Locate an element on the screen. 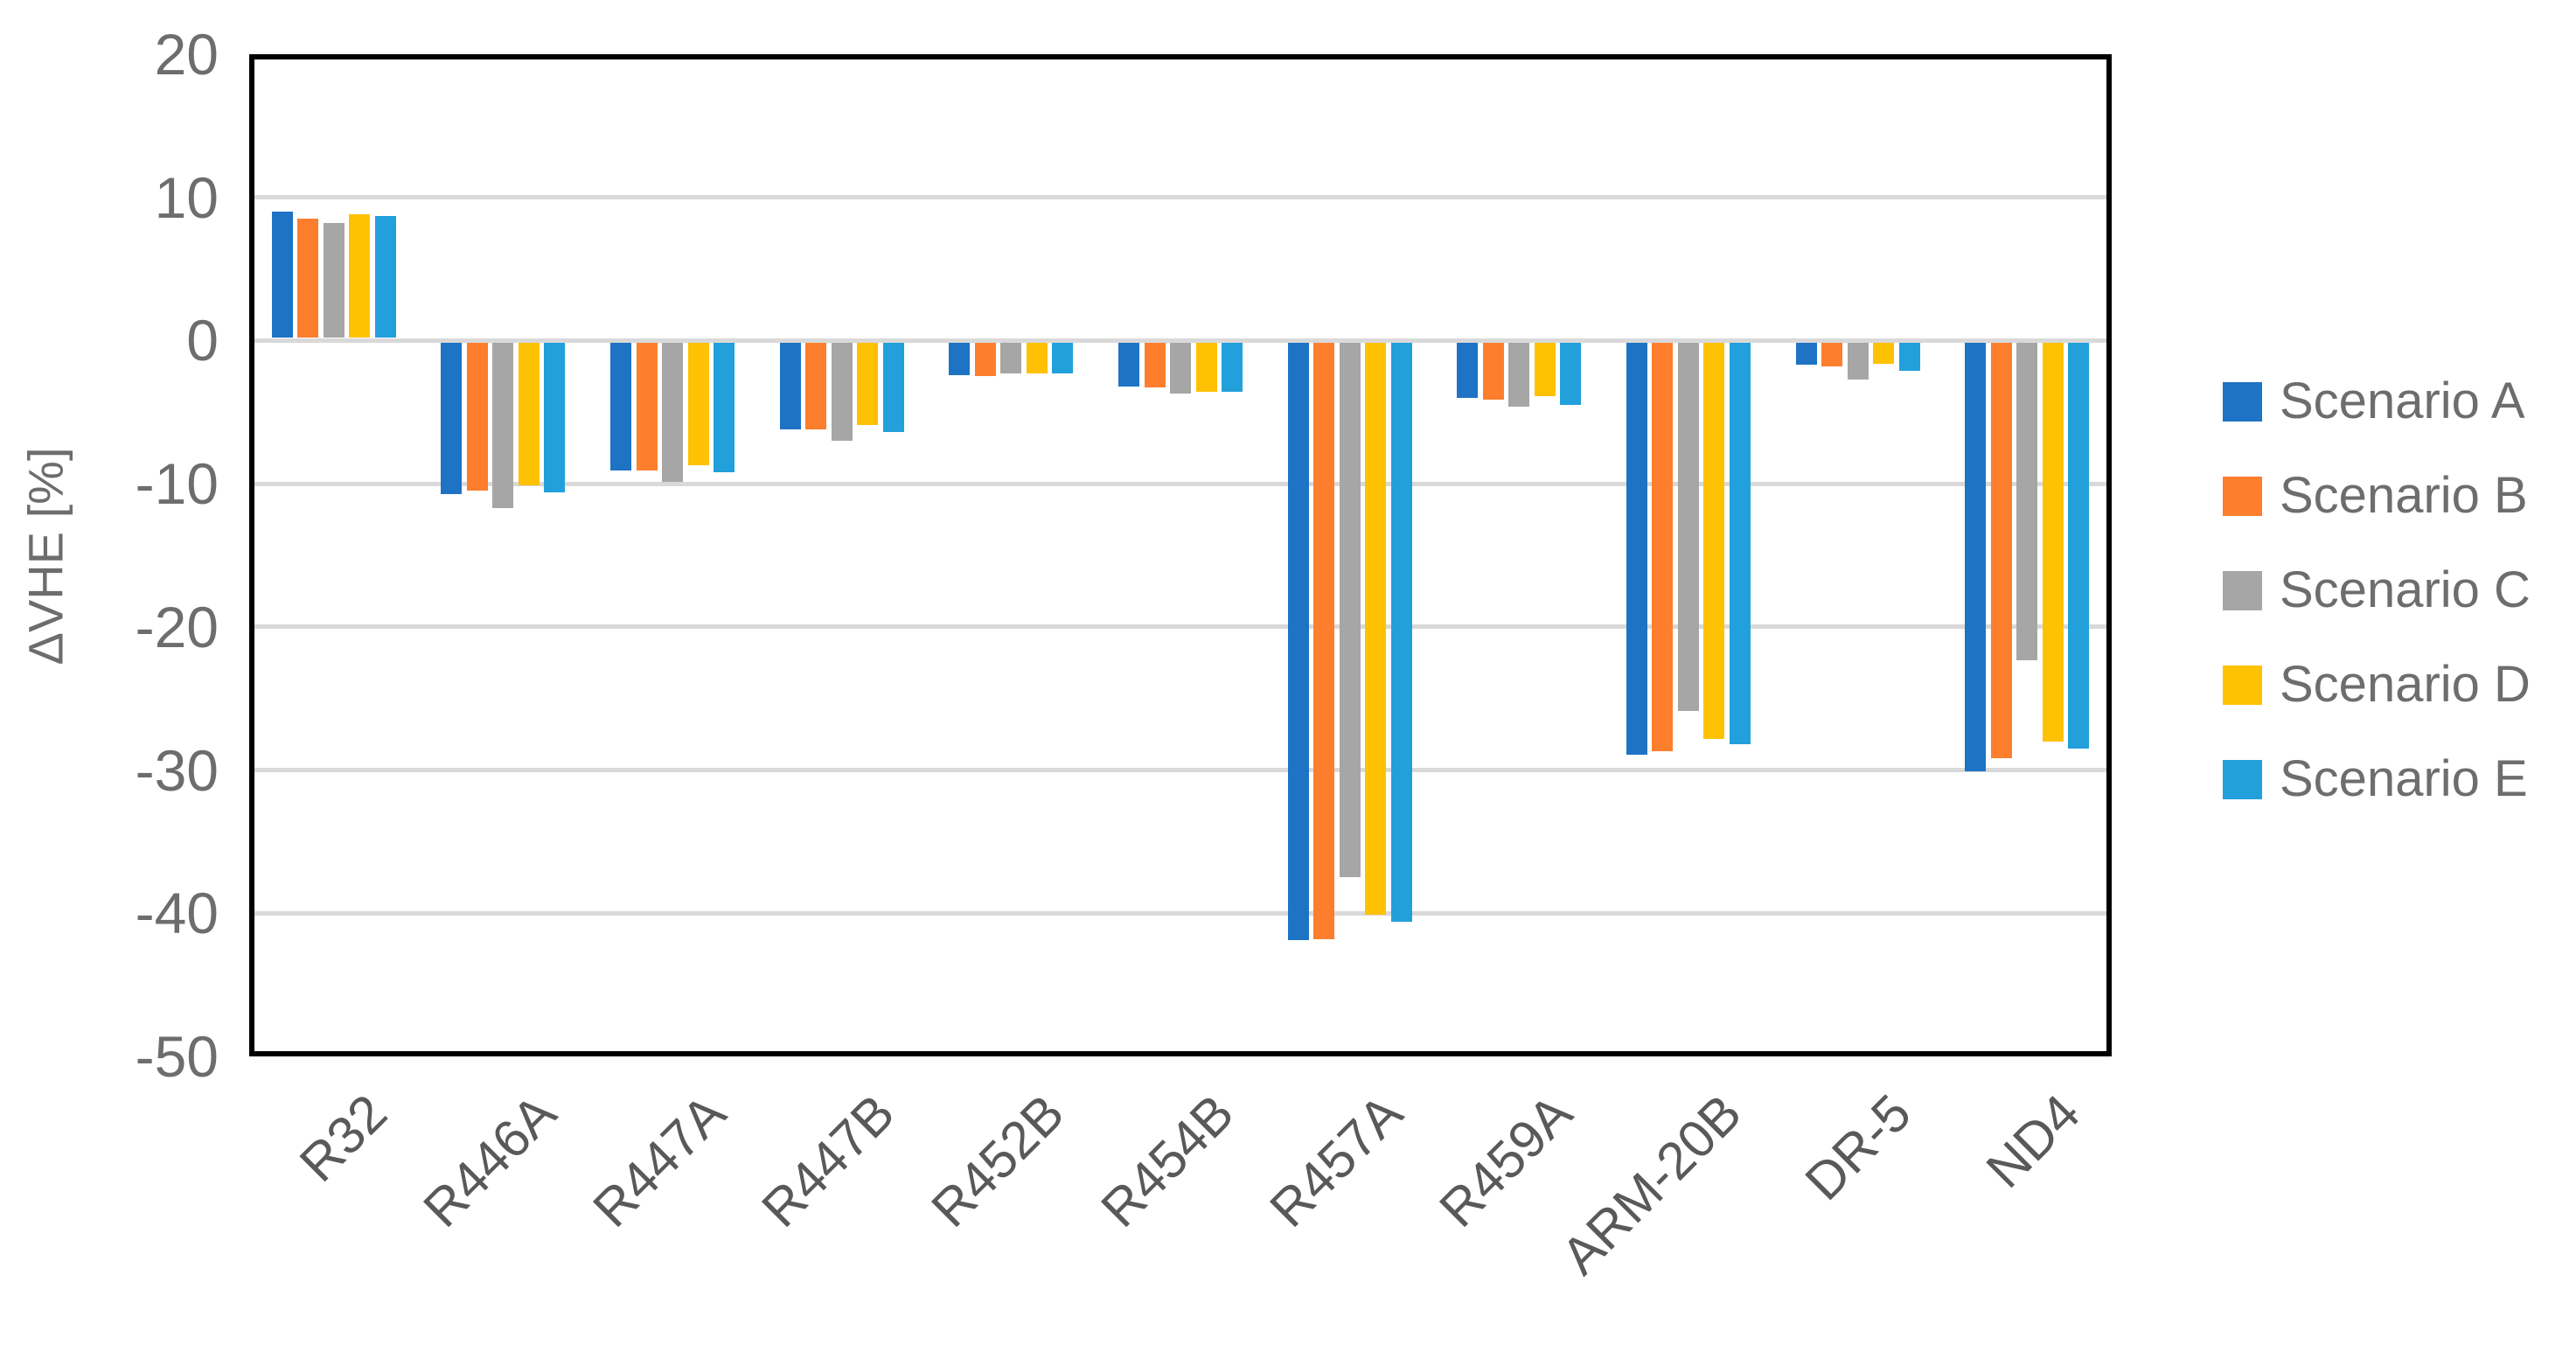 The width and height of the screenshot is (2576, 1345). bar-scenario-d-arm-20b is located at coordinates (1714, 541).